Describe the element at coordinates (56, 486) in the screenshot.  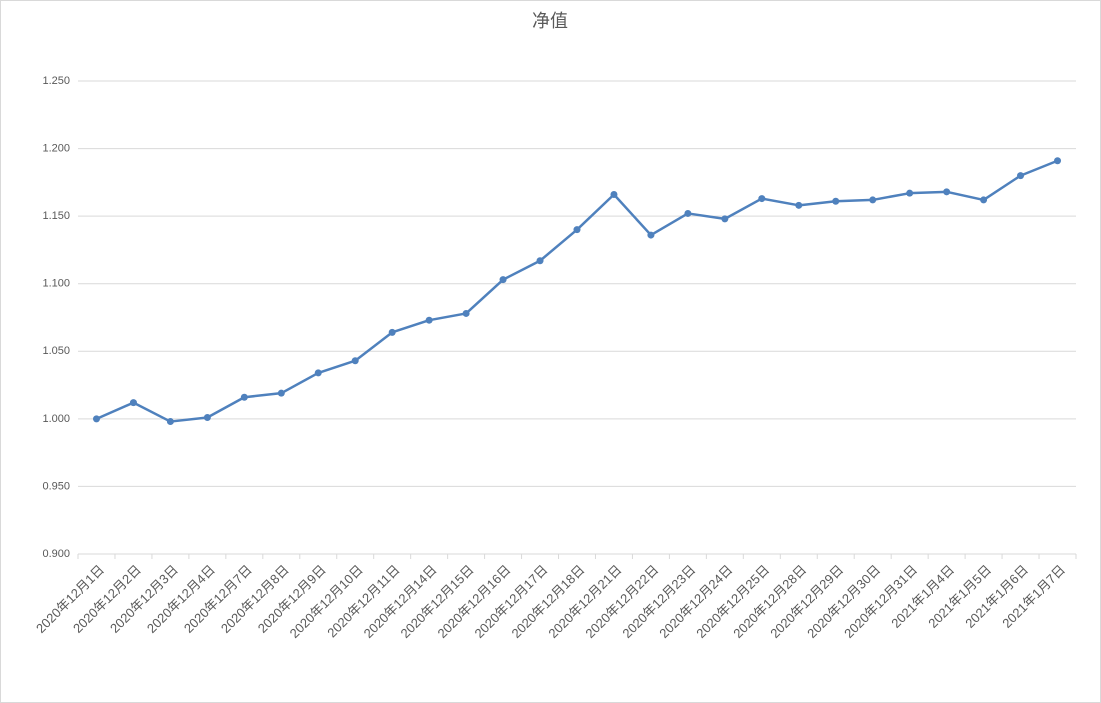
I see `y-tick-label: 0.950` at that location.